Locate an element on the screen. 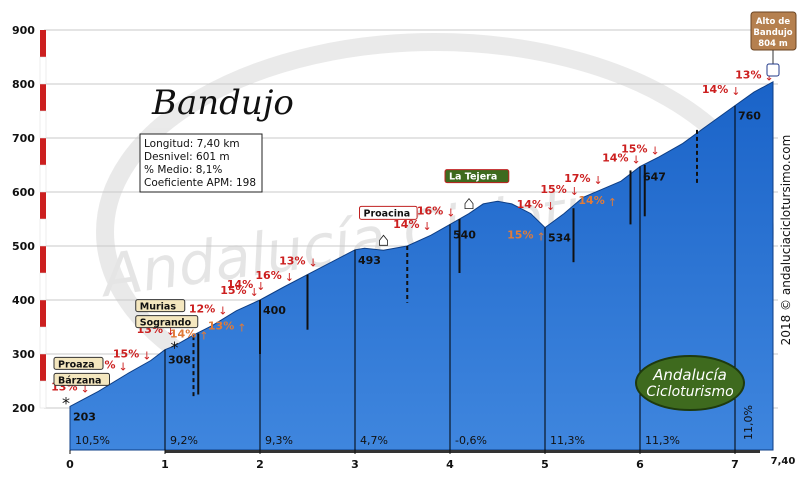  km-gradient-label: -0,6% is located at coordinates (471, 440).